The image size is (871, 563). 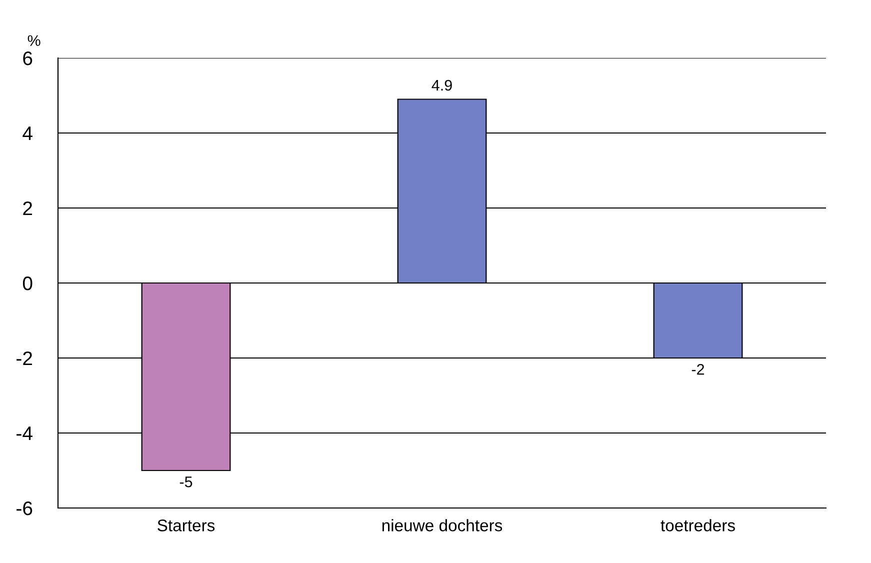 What do you see at coordinates (186, 526) in the screenshot?
I see `x-tick-label: Starters` at bounding box center [186, 526].